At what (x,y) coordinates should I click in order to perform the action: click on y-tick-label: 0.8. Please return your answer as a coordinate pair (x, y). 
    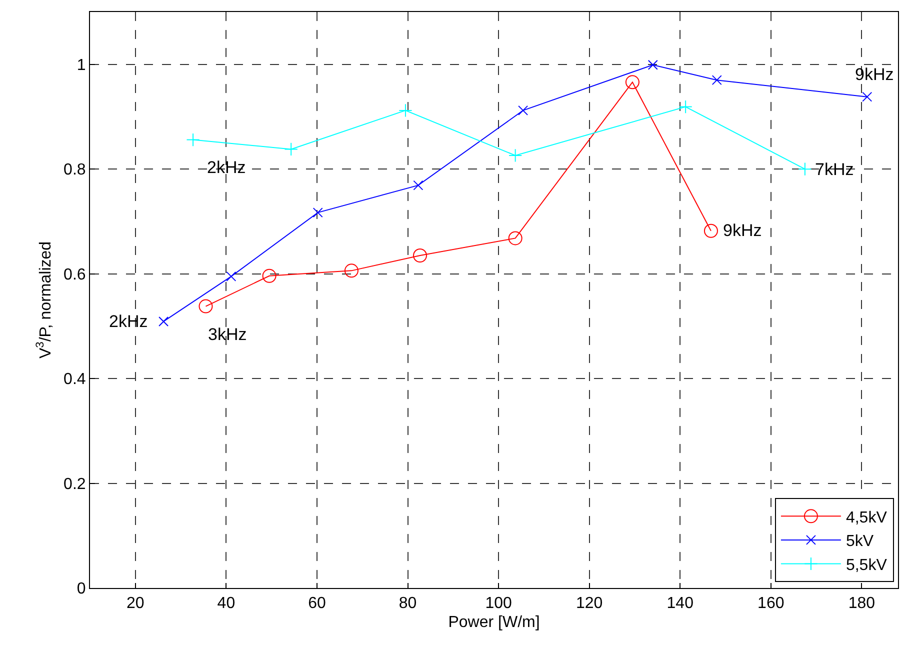
    Looking at the image, I should click on (75, 170).